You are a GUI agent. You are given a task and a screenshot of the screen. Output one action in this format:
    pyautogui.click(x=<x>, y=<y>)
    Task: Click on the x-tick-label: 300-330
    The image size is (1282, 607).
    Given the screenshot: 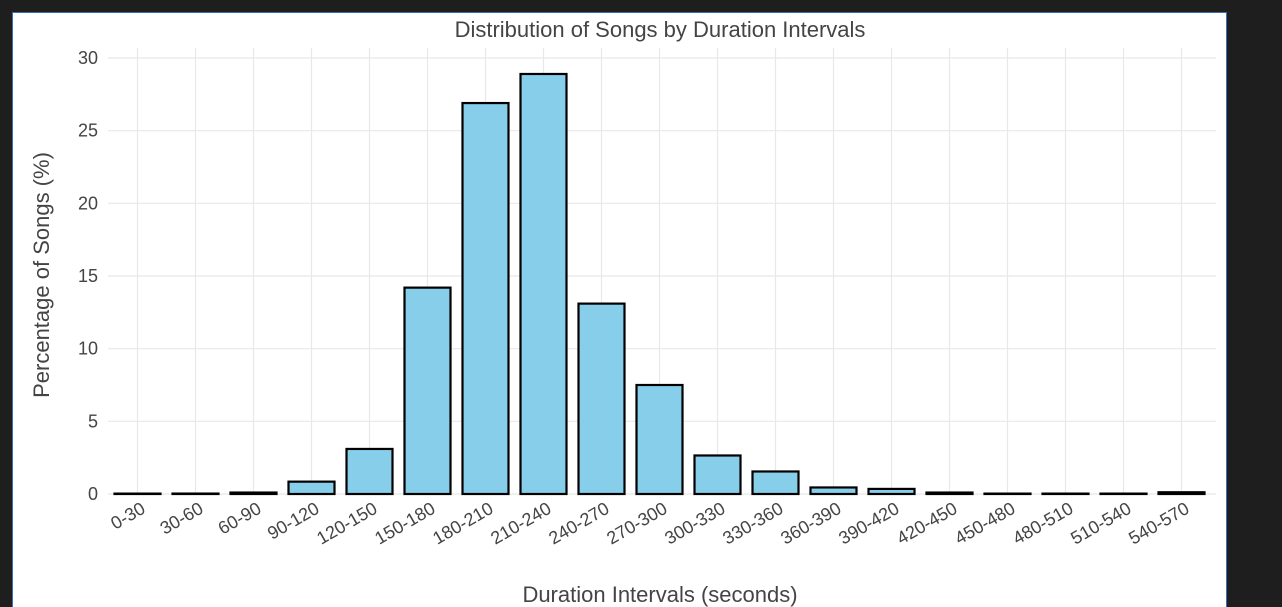 What is the action you would take?
    pyautogui.click(x=694, y=523)
    